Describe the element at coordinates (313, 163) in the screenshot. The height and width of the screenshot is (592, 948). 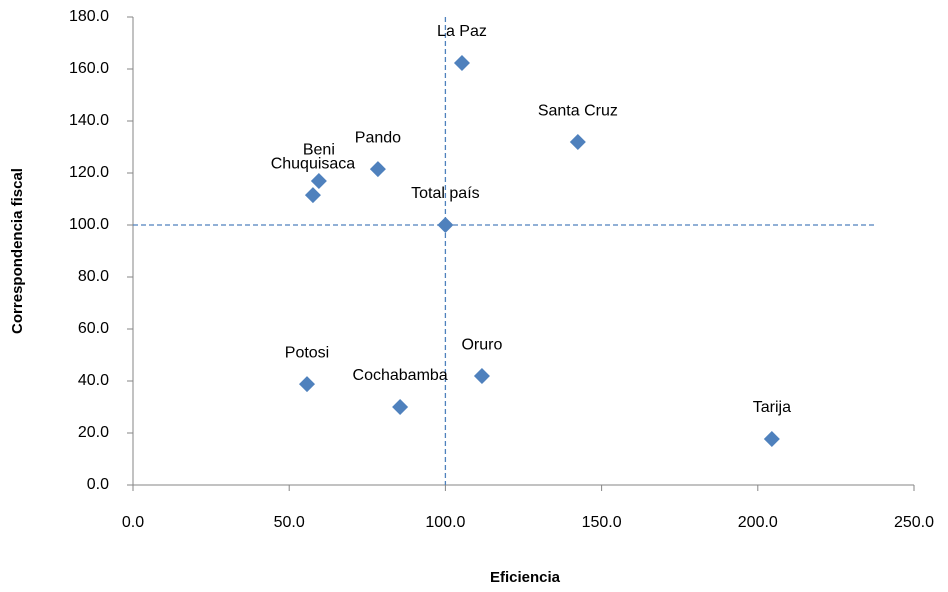
I see `point-label: Chuquisaca` at that location.